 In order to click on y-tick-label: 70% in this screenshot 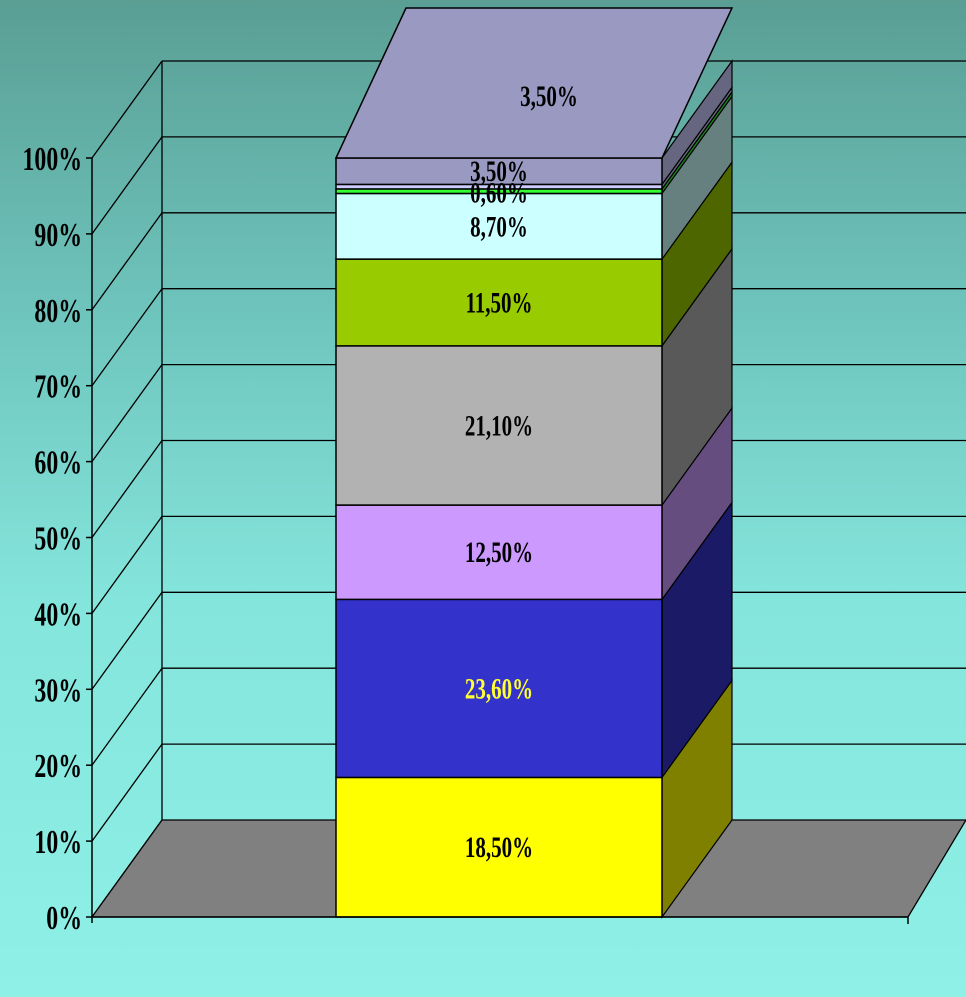, I will do `click(58, 387)`.